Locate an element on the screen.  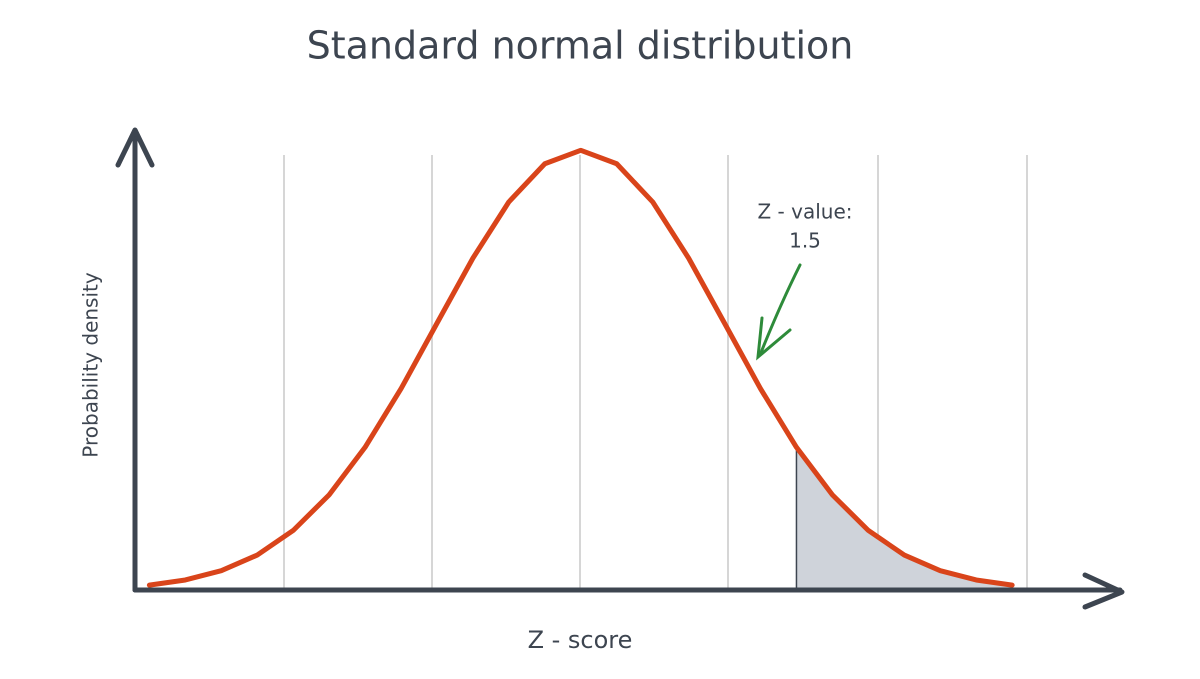
annotation: Z - value: is located at coordinates (805, 212).